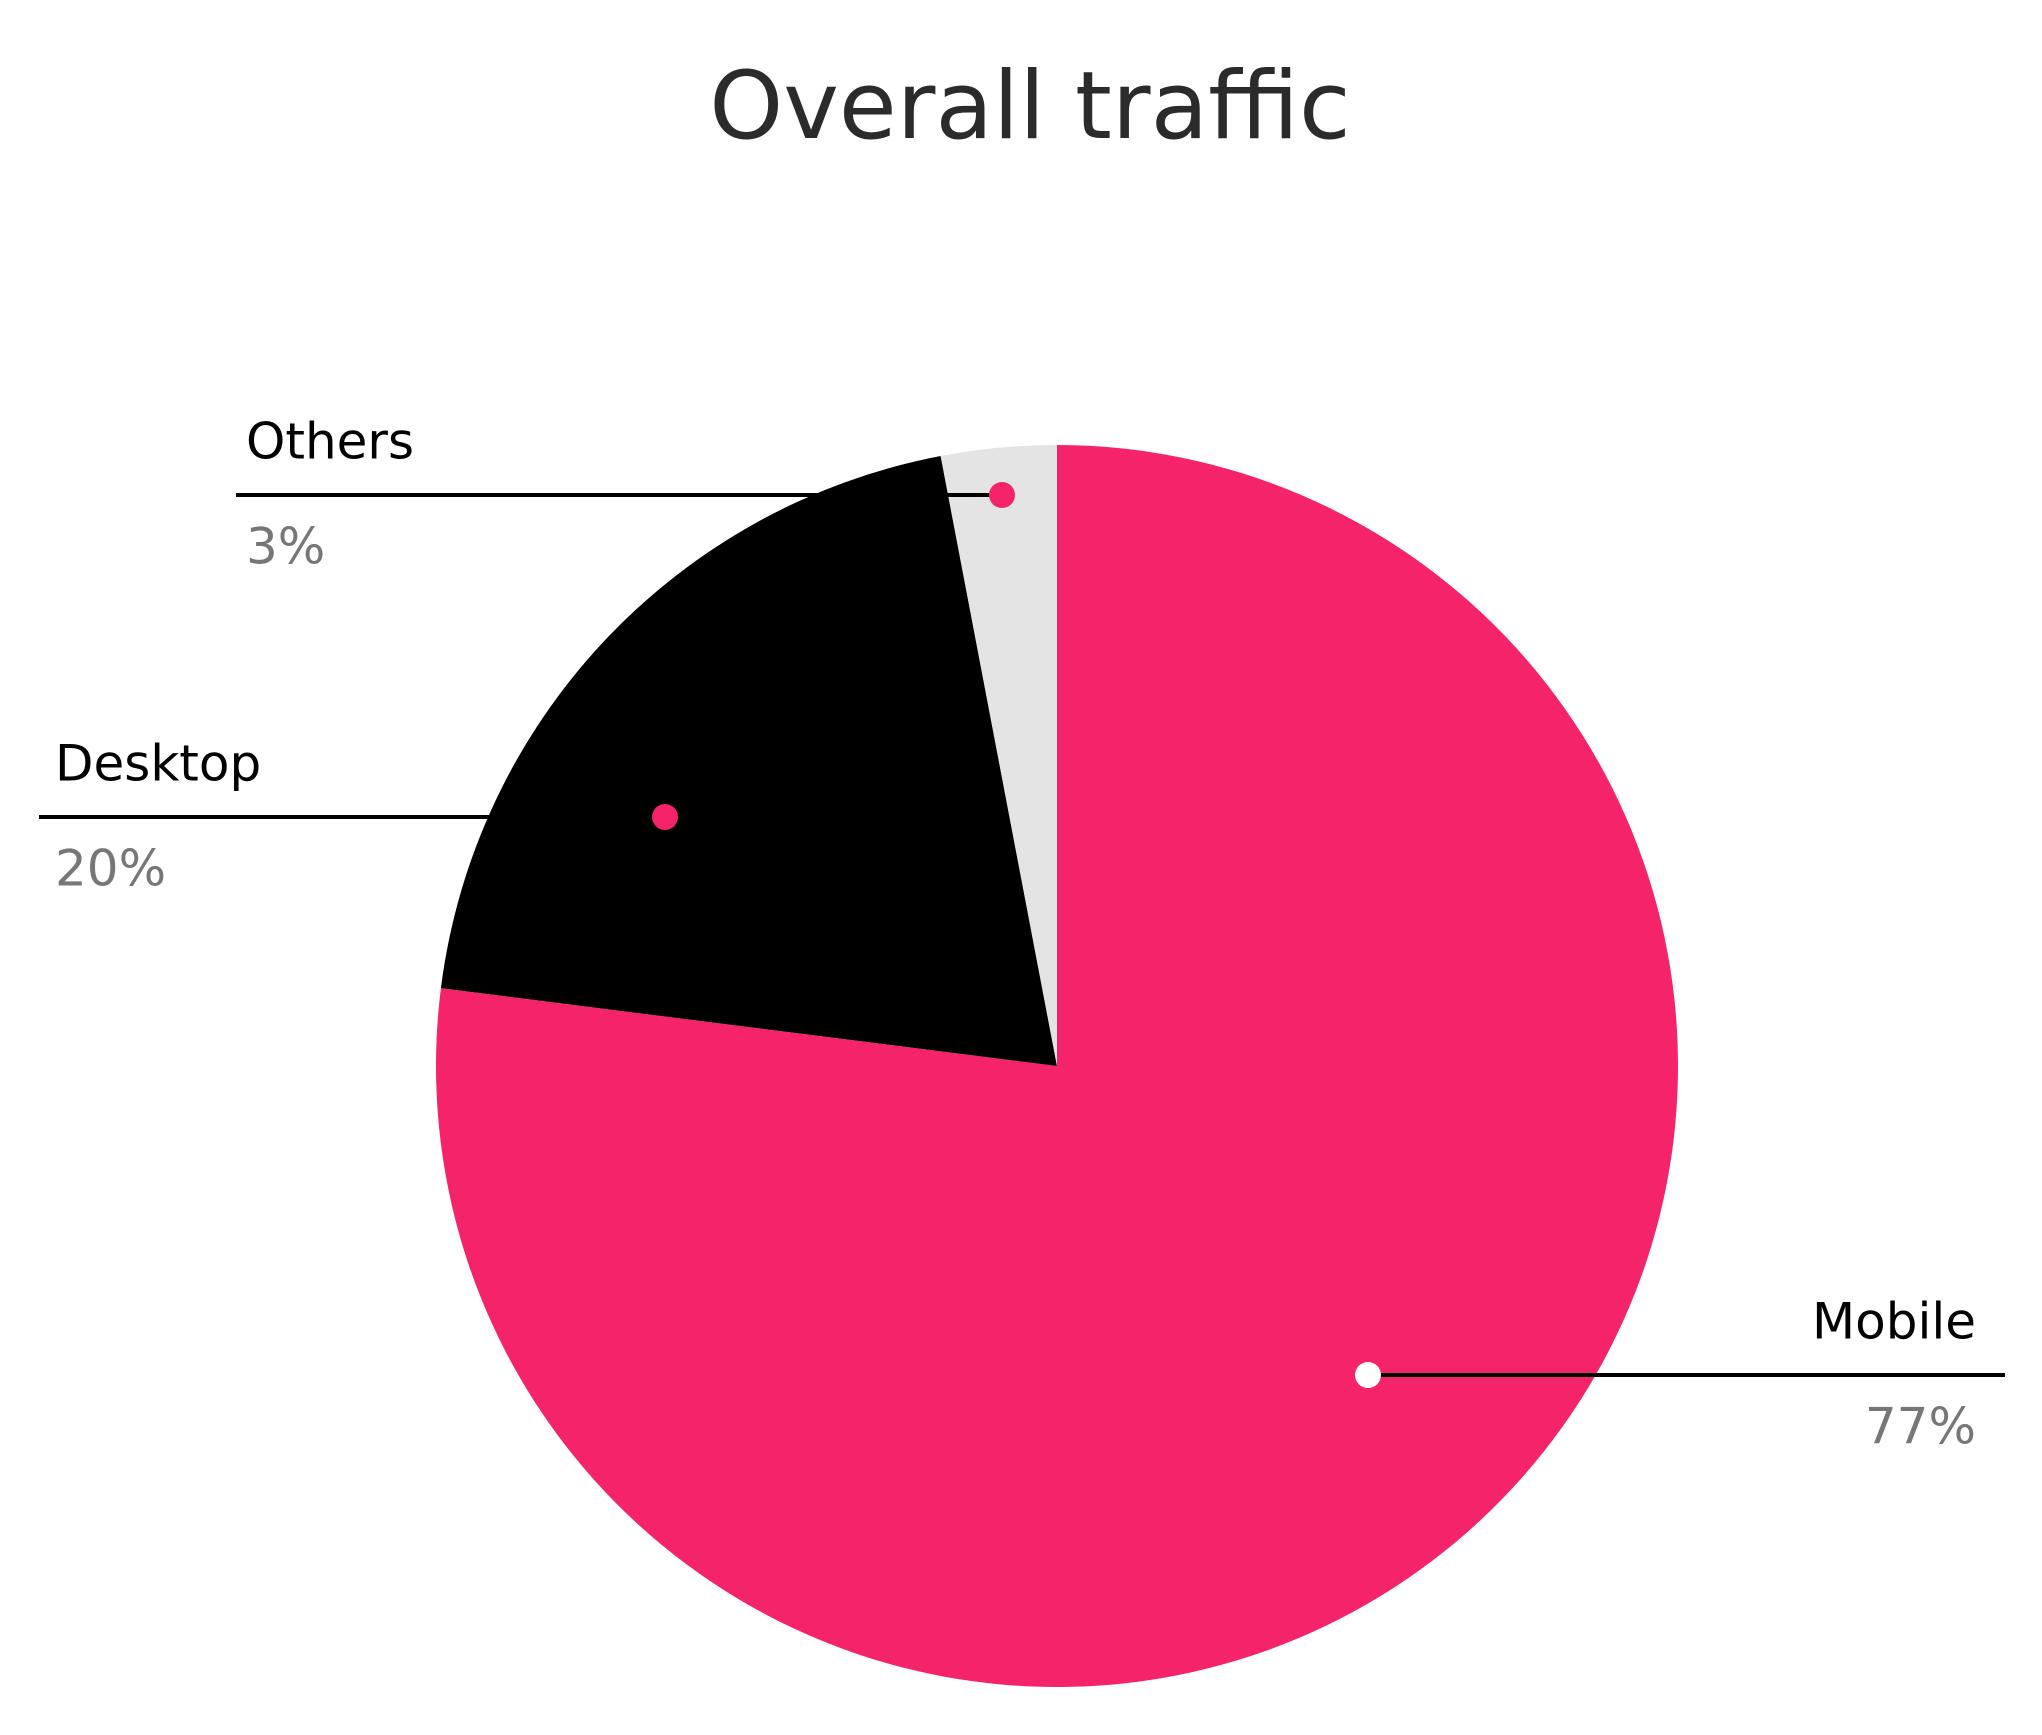 The image size is (2042, 1735). Describe the element at coordinates (285, 547) in the screenshot. I see `slice-value-label: 3%` at that location.